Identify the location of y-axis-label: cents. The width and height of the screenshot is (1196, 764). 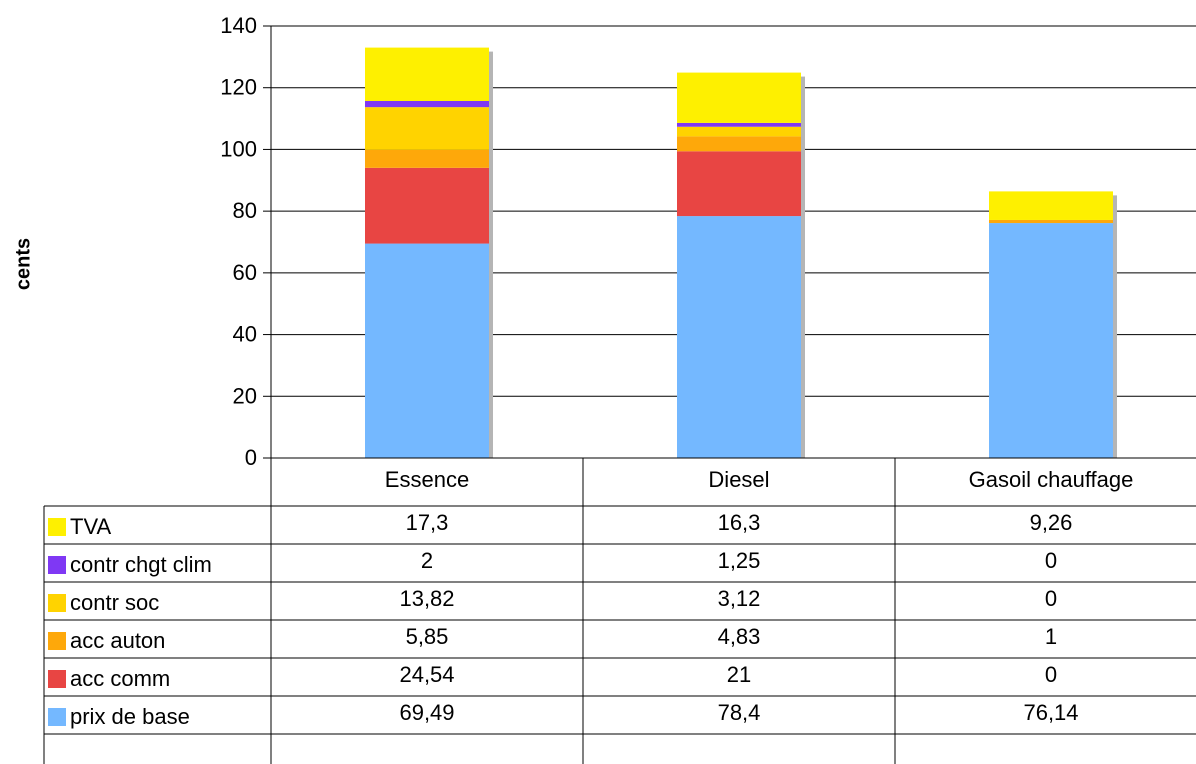
(23, 264).